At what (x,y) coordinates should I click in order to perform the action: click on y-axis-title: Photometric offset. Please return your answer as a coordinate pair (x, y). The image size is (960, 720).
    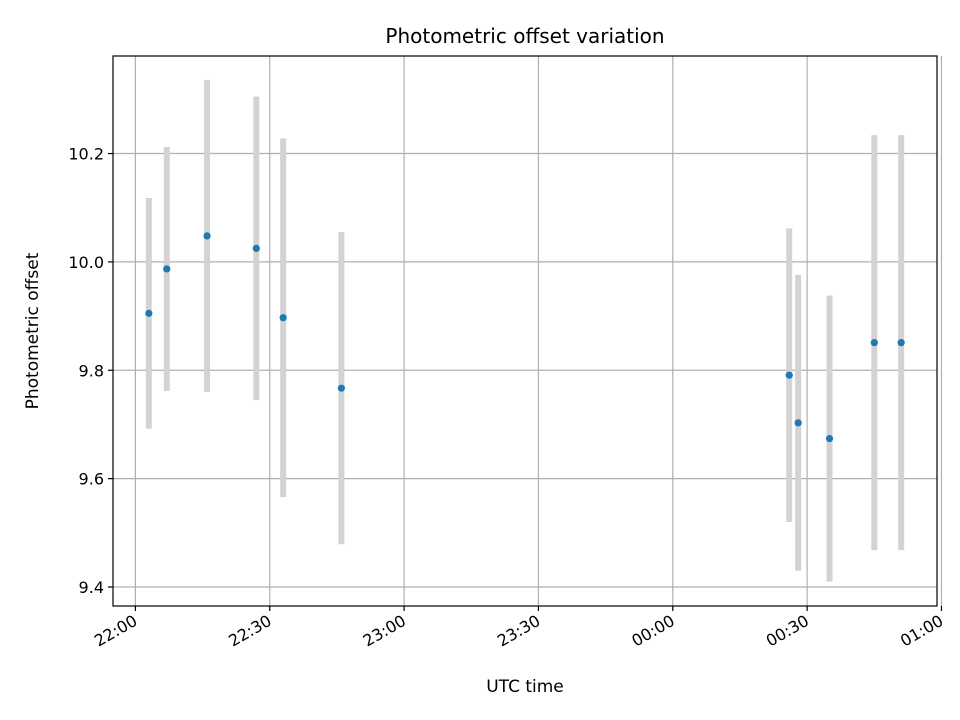
    Looking at the image, I should click on (33, 330).